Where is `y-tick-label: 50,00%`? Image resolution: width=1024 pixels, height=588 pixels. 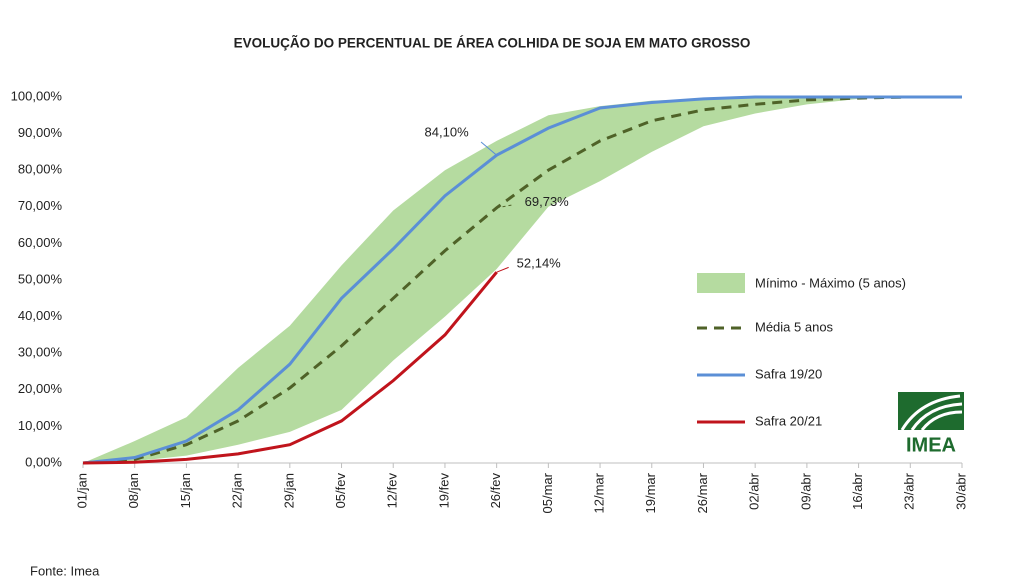 y-tick-label: 50,00% is located at coordinates (40, 278).